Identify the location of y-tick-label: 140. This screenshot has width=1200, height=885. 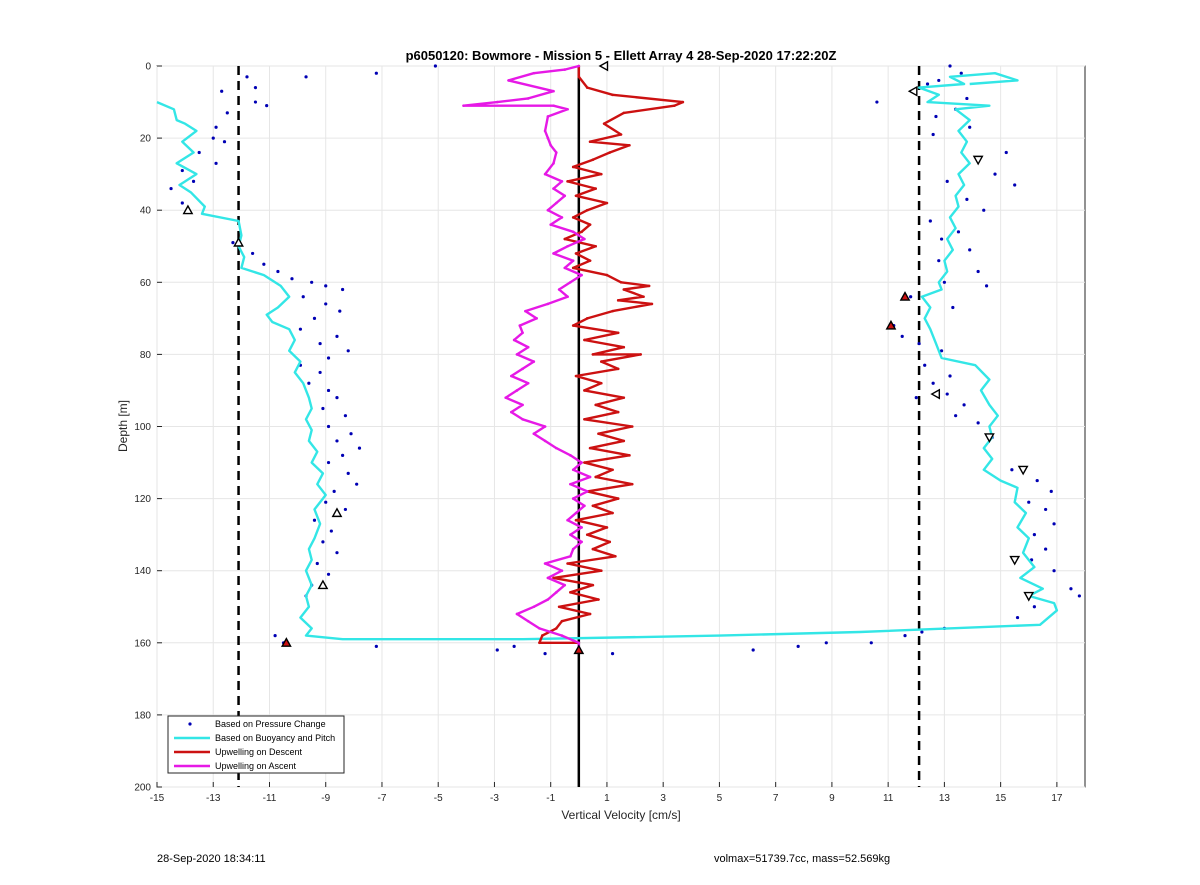
(142, 571).